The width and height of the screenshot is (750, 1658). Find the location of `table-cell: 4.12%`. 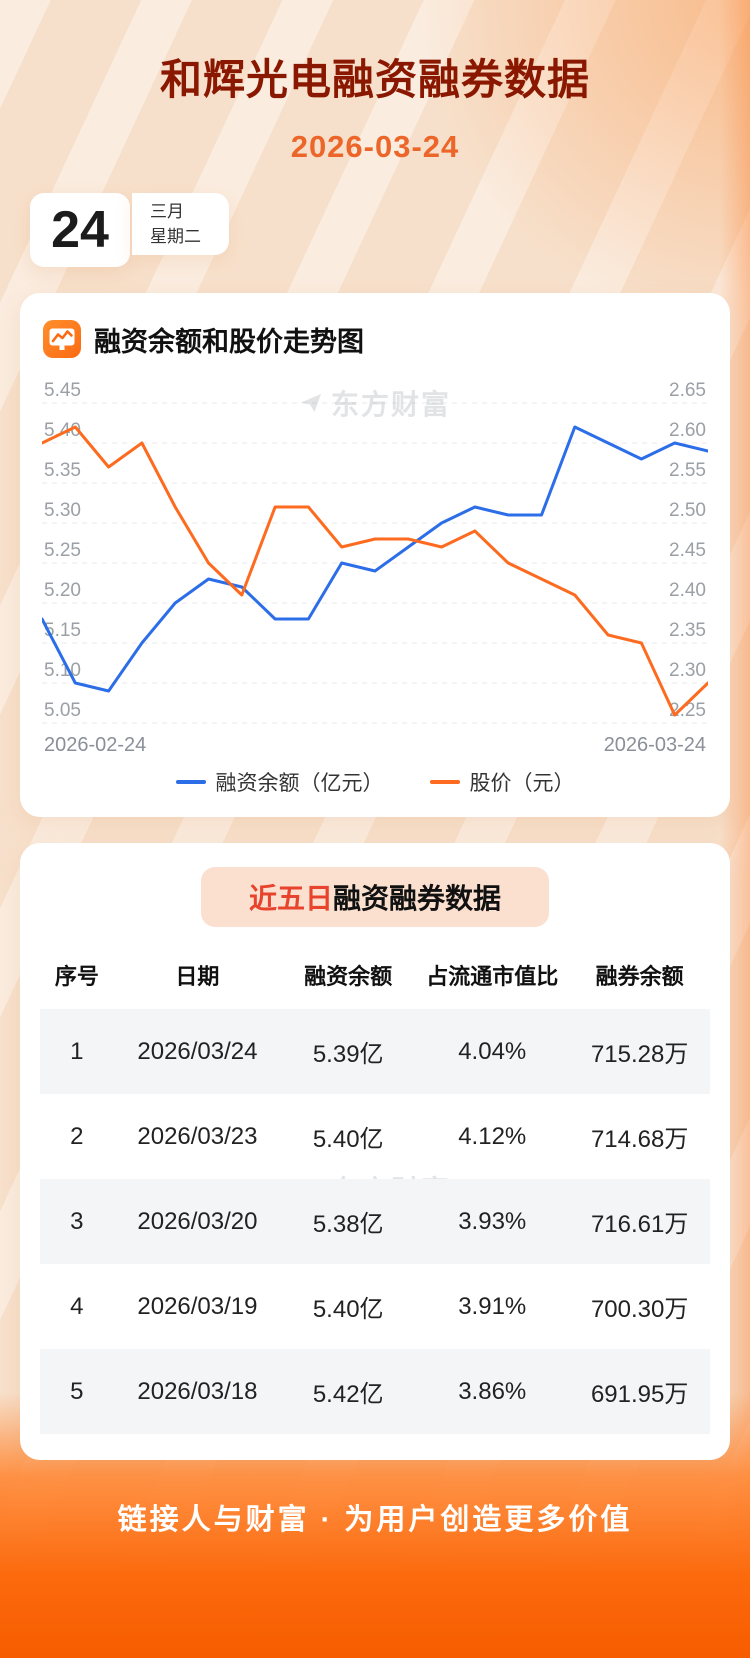

table-cell: 4.12% is located at coordinates (492, 1136).